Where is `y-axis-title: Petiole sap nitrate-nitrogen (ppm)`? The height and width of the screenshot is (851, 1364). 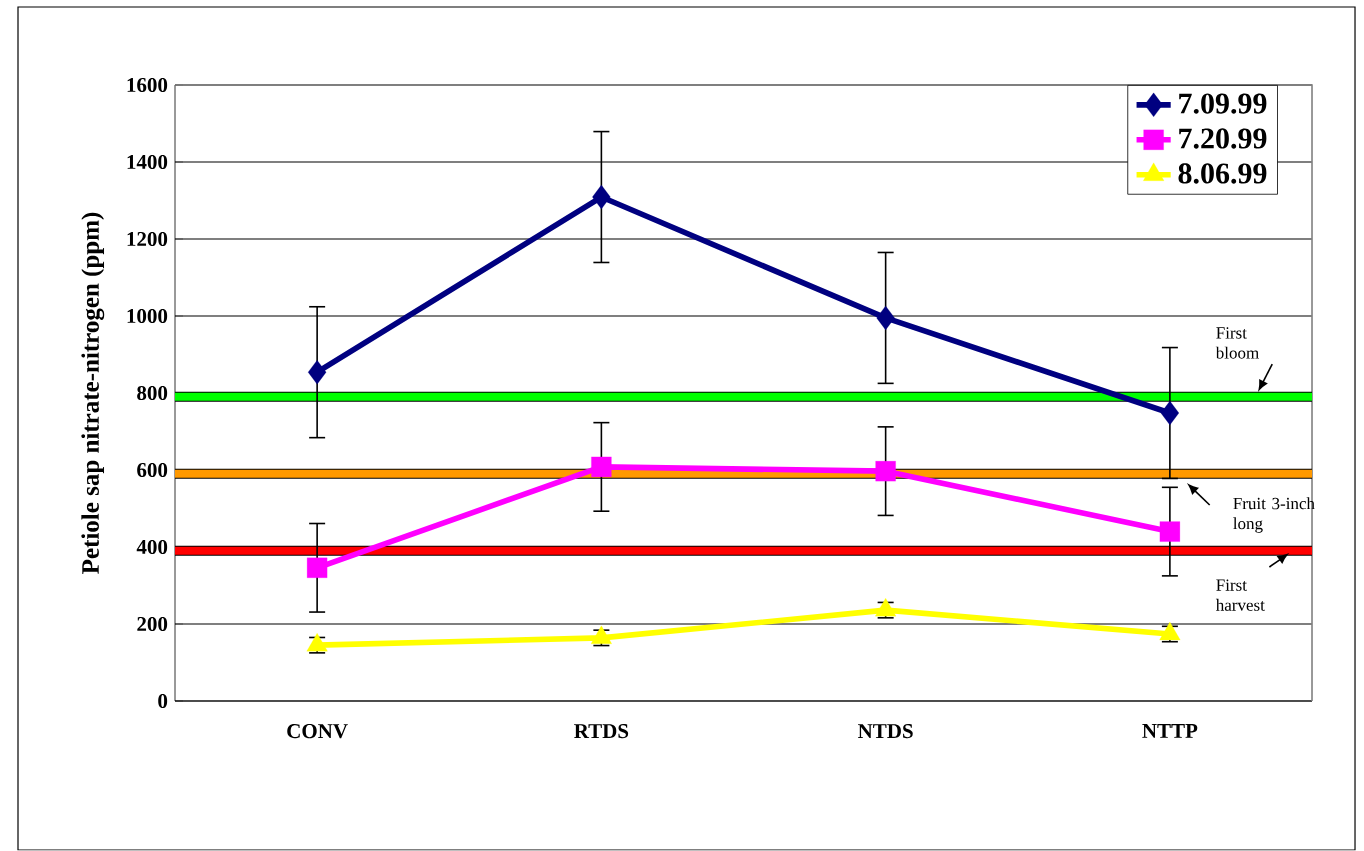
y-axis-title: Petiole sap nitrate-nitrogen (ppm) is located at coordinates (93, 393).